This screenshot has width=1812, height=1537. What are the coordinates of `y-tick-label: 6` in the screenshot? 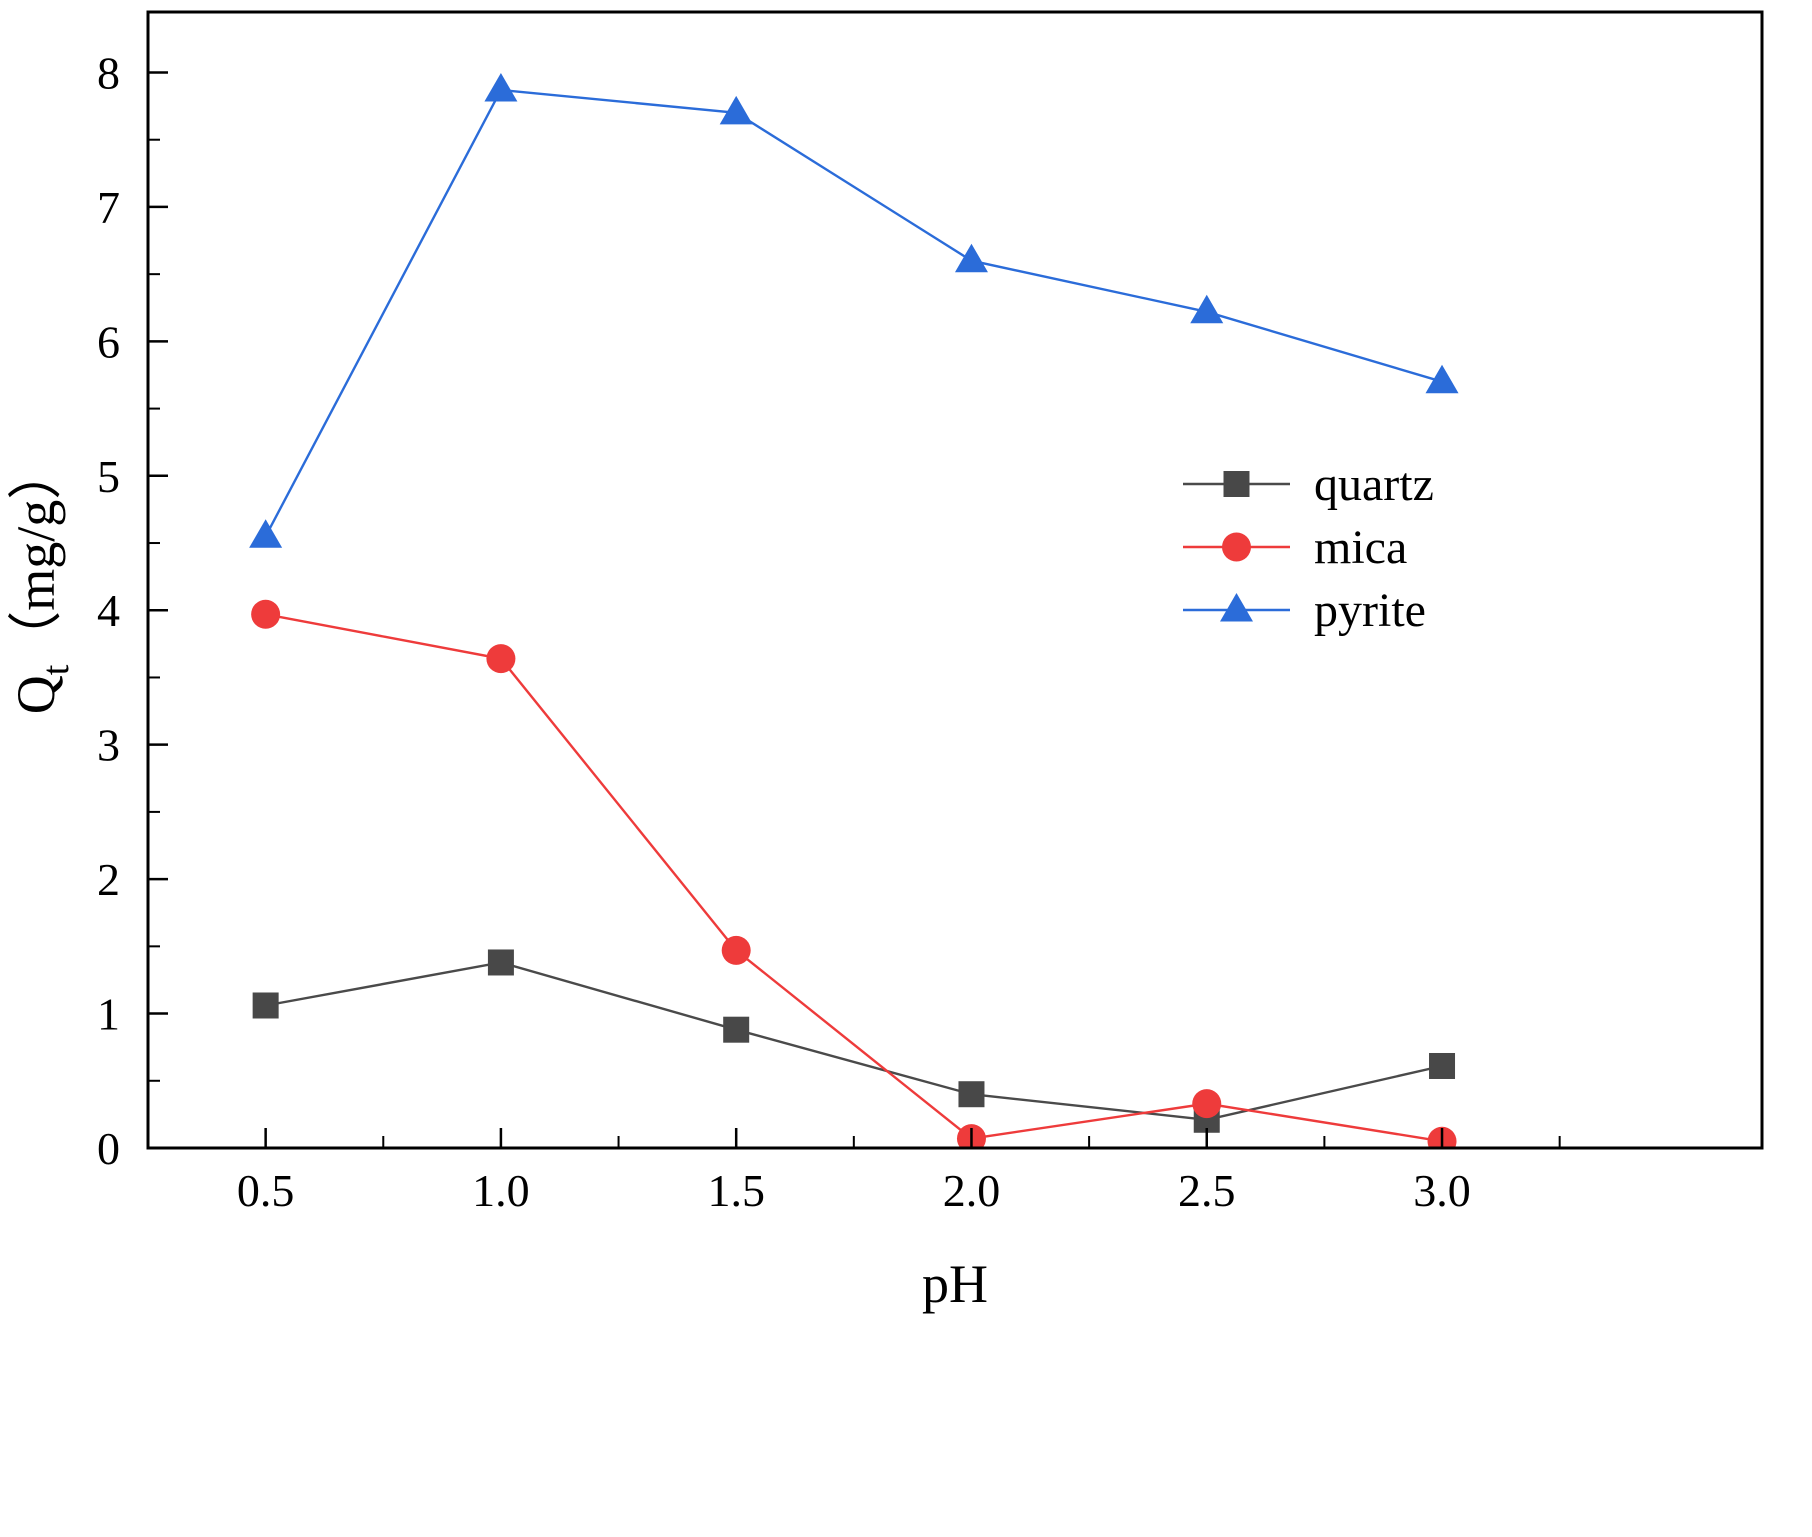 It's located at (108, 341).